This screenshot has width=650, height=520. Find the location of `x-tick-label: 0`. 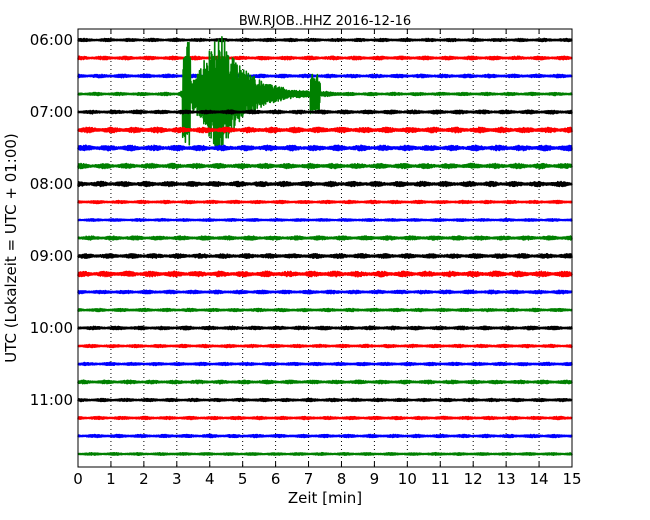

x-tick-label: 0 is located at coordinates (78, 479).